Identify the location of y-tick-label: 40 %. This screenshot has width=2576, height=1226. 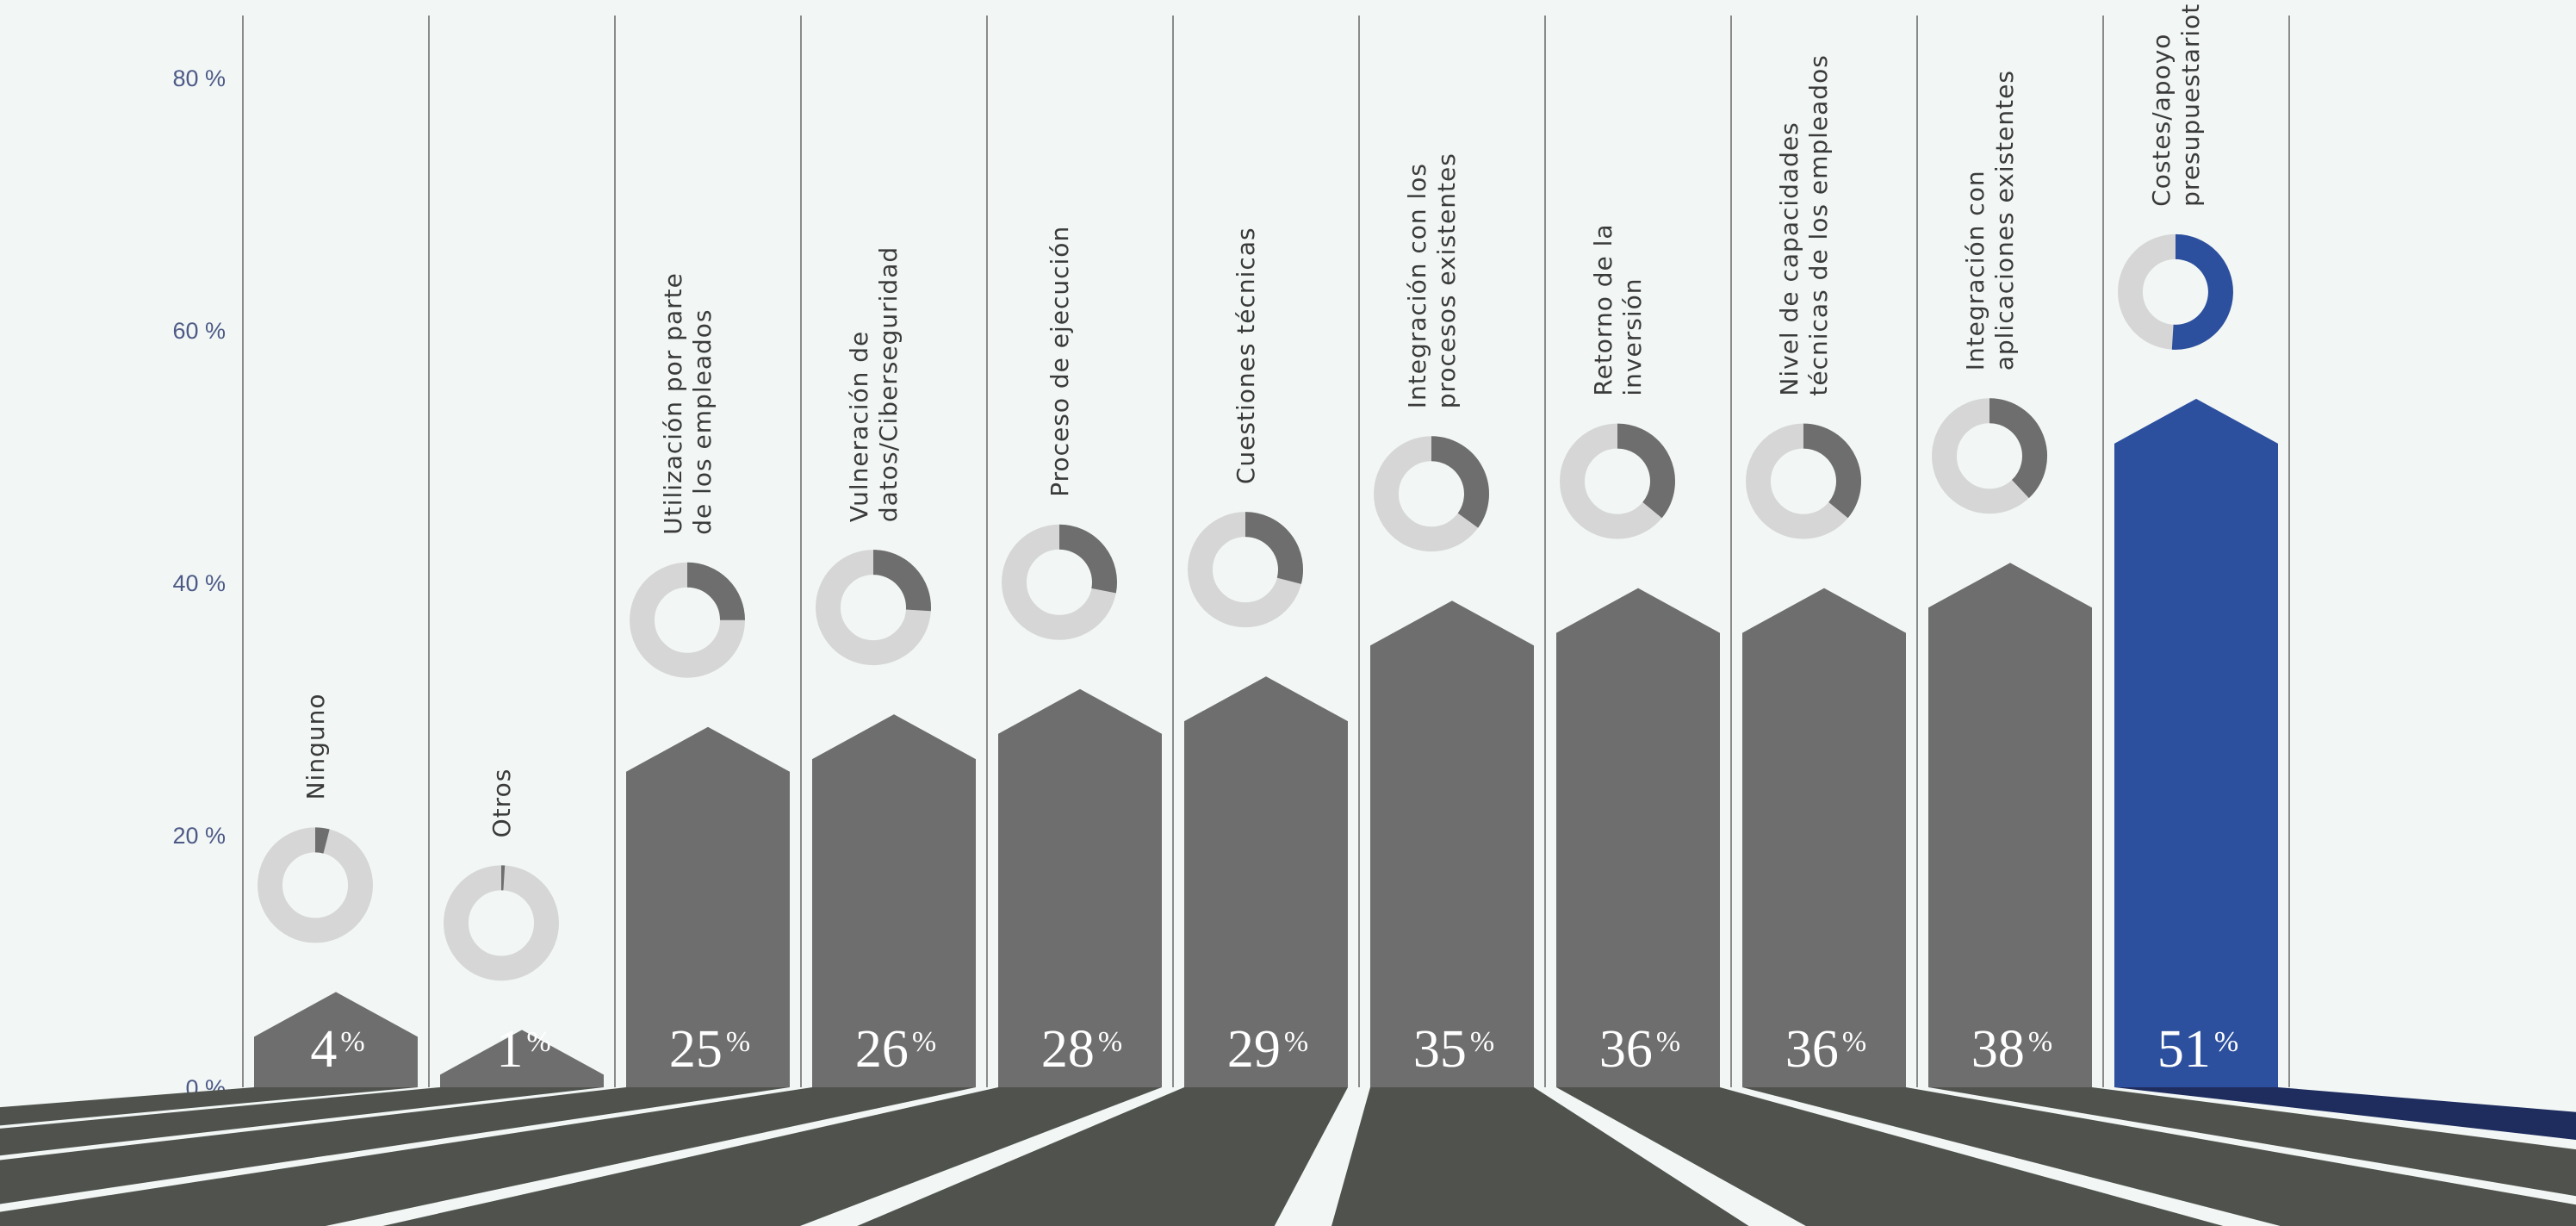
(199, 583).